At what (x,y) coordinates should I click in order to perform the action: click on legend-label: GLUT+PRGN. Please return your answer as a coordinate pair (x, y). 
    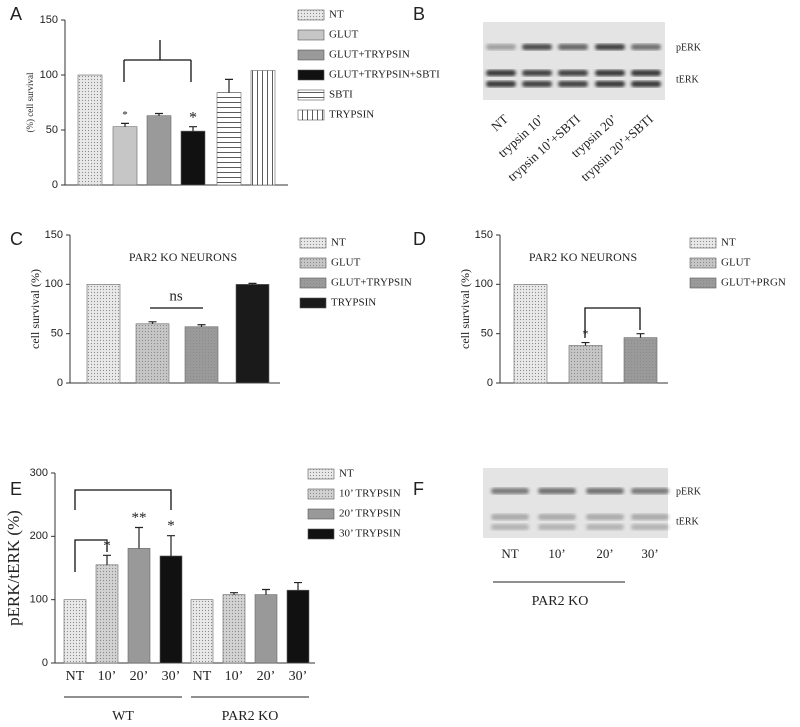
    Looking at the image, I should click on (753, 283).